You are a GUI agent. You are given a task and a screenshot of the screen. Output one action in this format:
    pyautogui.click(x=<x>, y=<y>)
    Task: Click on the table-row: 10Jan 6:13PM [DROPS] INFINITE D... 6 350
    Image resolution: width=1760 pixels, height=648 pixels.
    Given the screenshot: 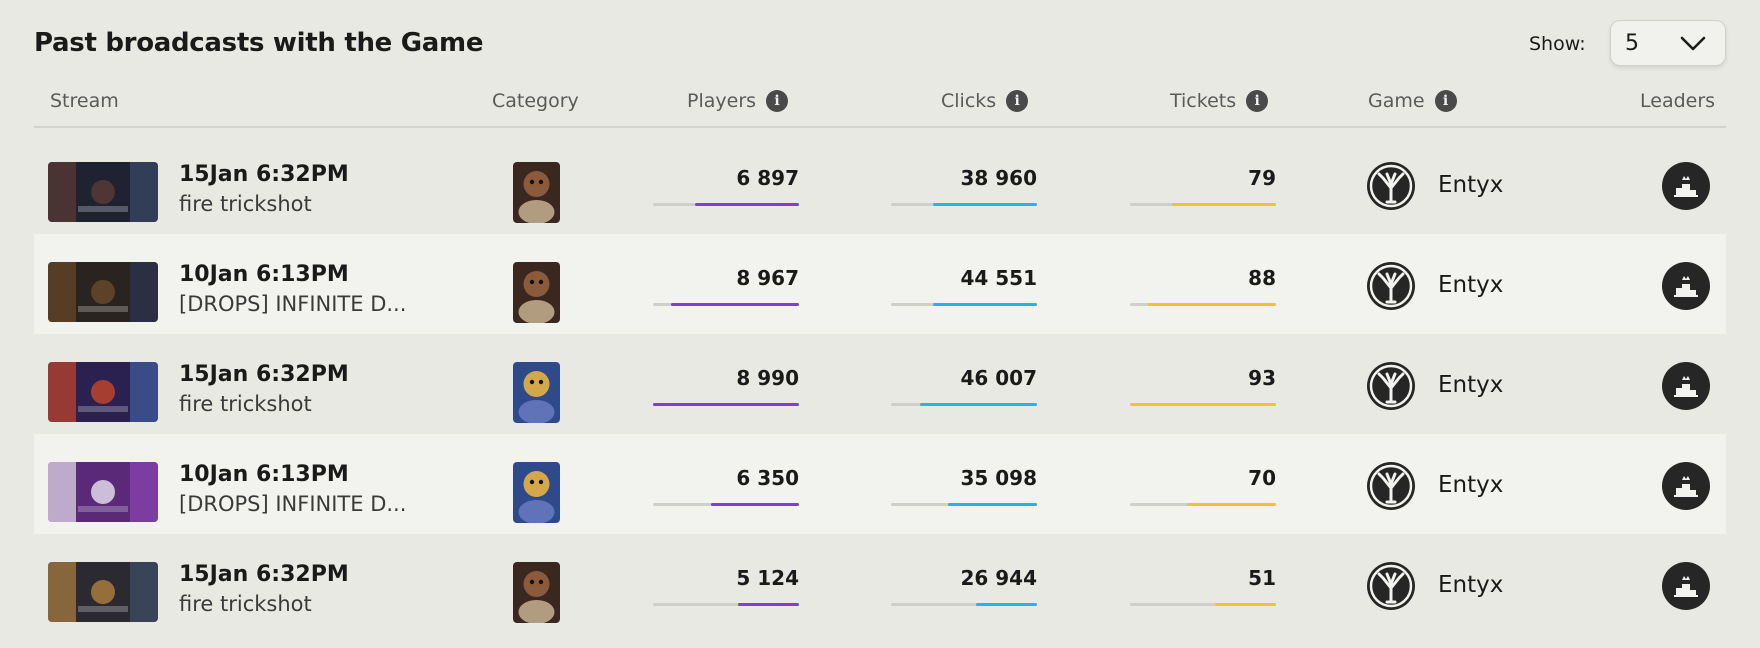 What is the action you would take?
    pyautogui.click(x=880, y=484)
    